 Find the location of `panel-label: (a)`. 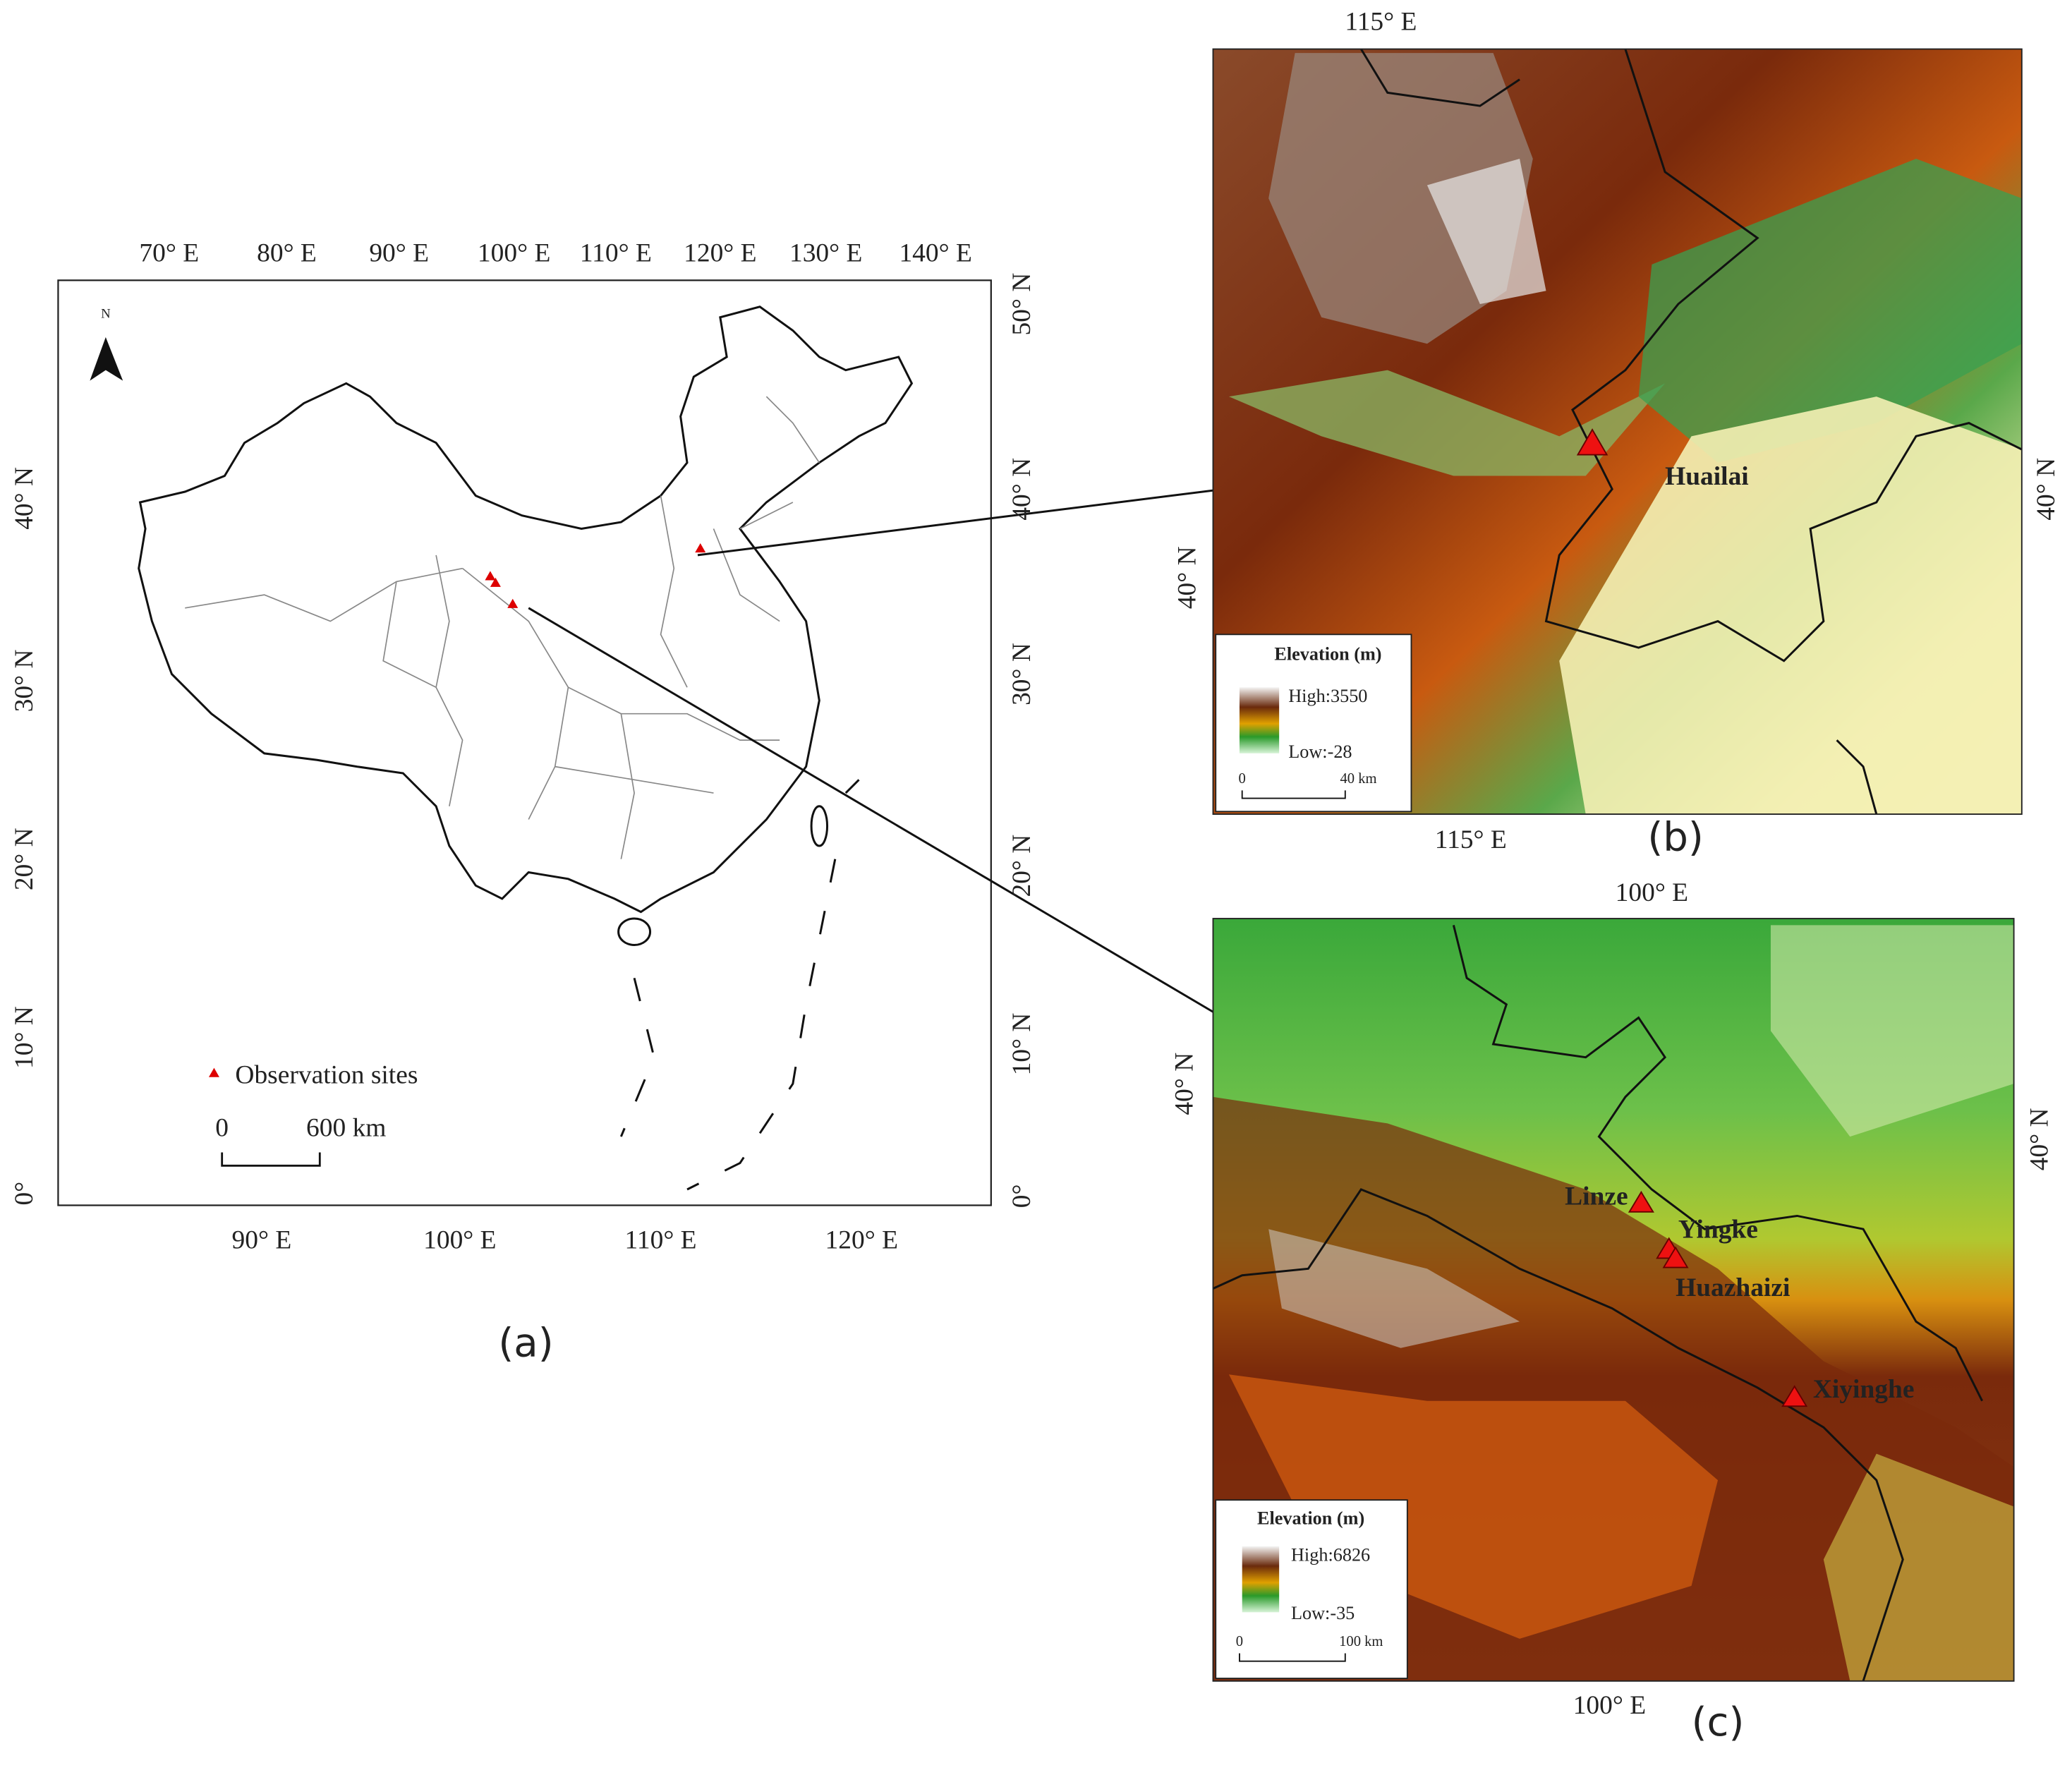

panel-label: (a) is located at coordinates (525, 1344).